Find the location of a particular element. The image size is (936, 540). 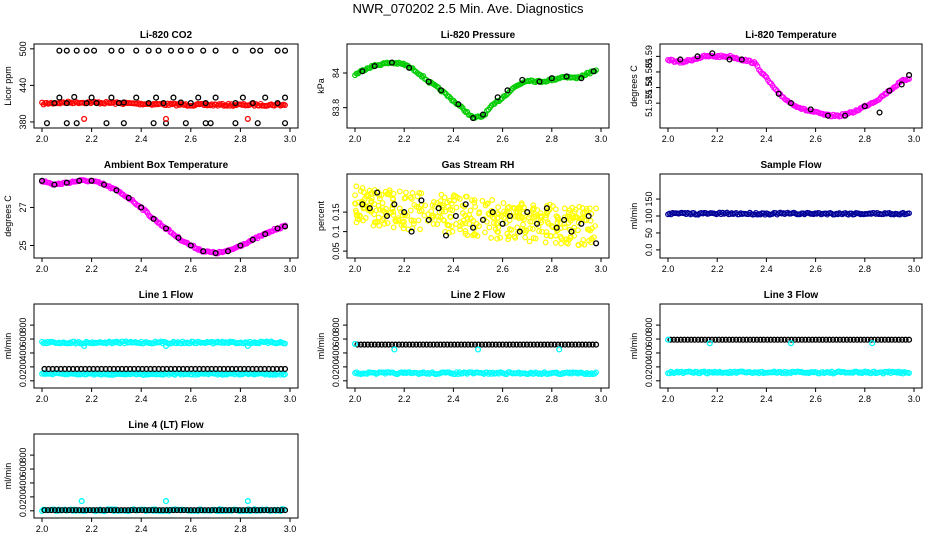

series-reference is located at coordinates (478, 90).